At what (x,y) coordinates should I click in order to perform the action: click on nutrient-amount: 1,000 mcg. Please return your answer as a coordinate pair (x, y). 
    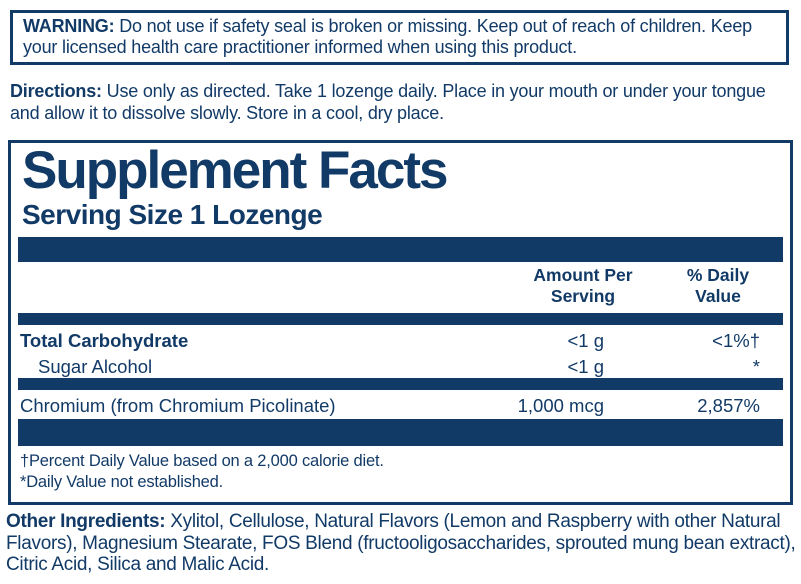
    Looking at the image, I should click on (560, 405).